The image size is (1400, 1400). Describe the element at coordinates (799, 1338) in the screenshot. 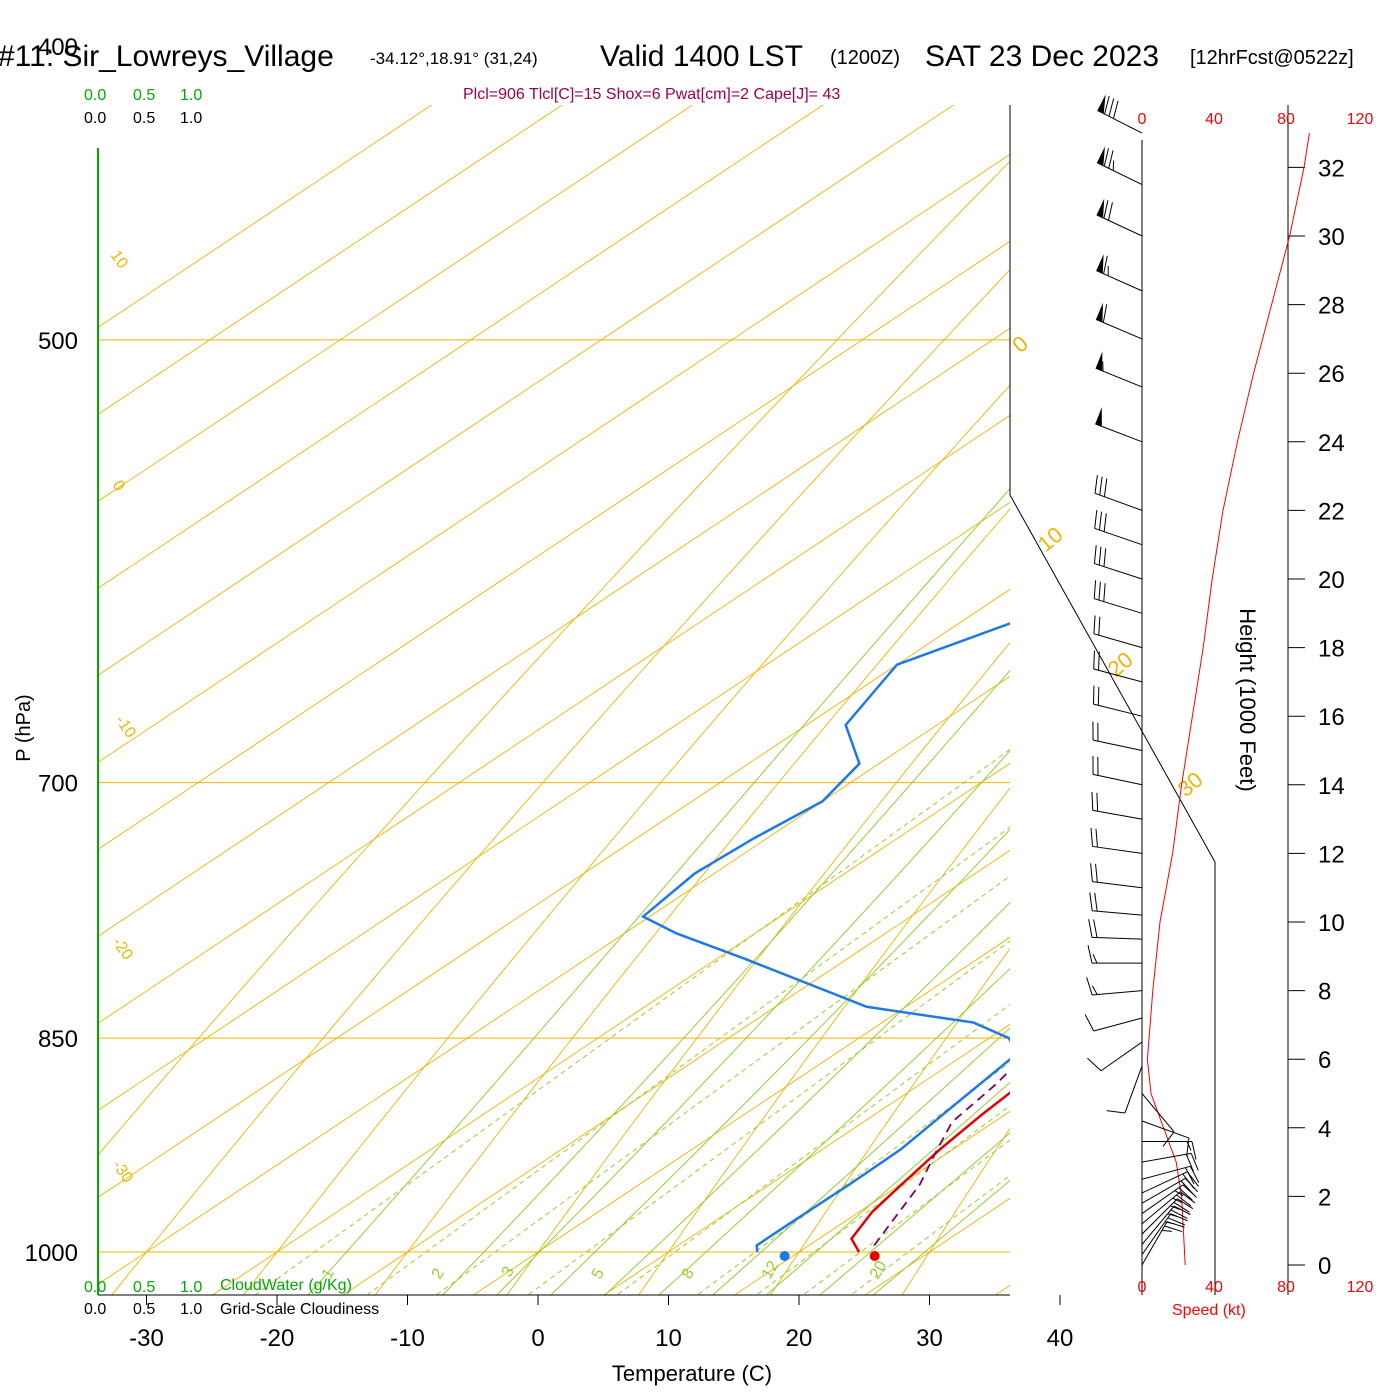

I see `temperature-tick-label: 20` at that location.